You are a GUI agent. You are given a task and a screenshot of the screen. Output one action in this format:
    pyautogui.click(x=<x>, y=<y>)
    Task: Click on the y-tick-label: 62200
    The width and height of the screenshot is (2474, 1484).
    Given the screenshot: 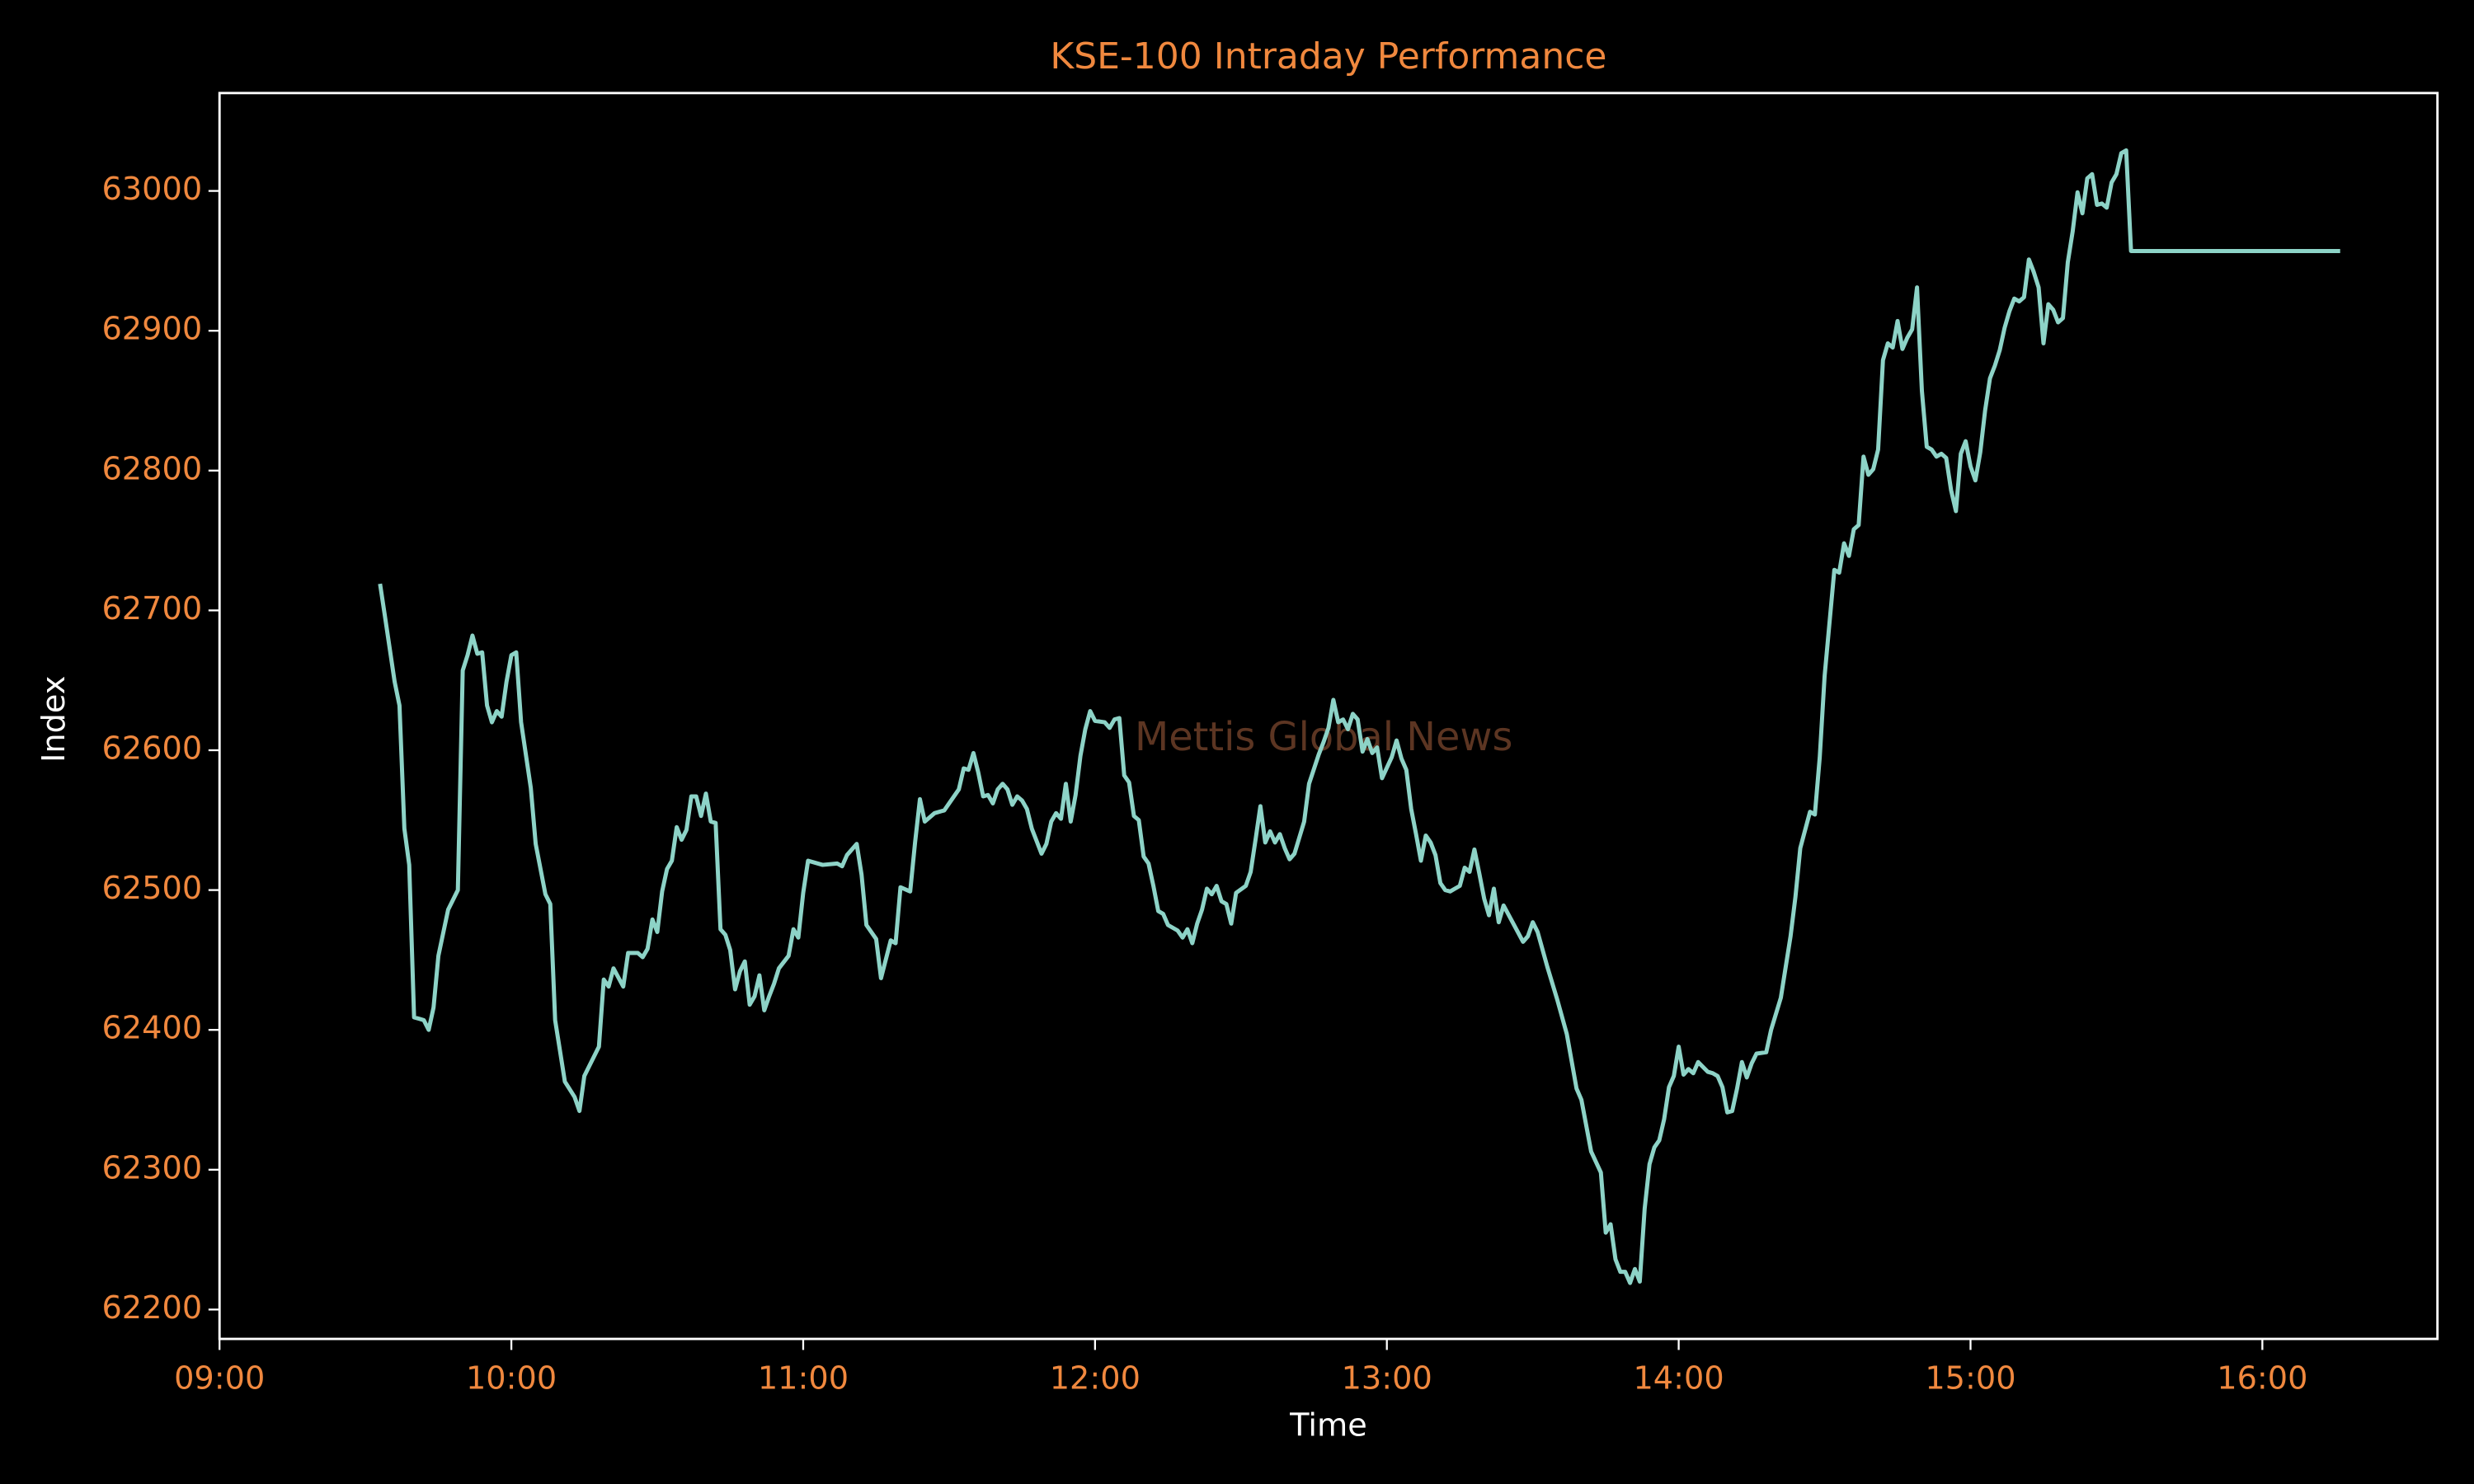 What is the action you would take?
    pyautogui.click(x=151, y=1308)
    